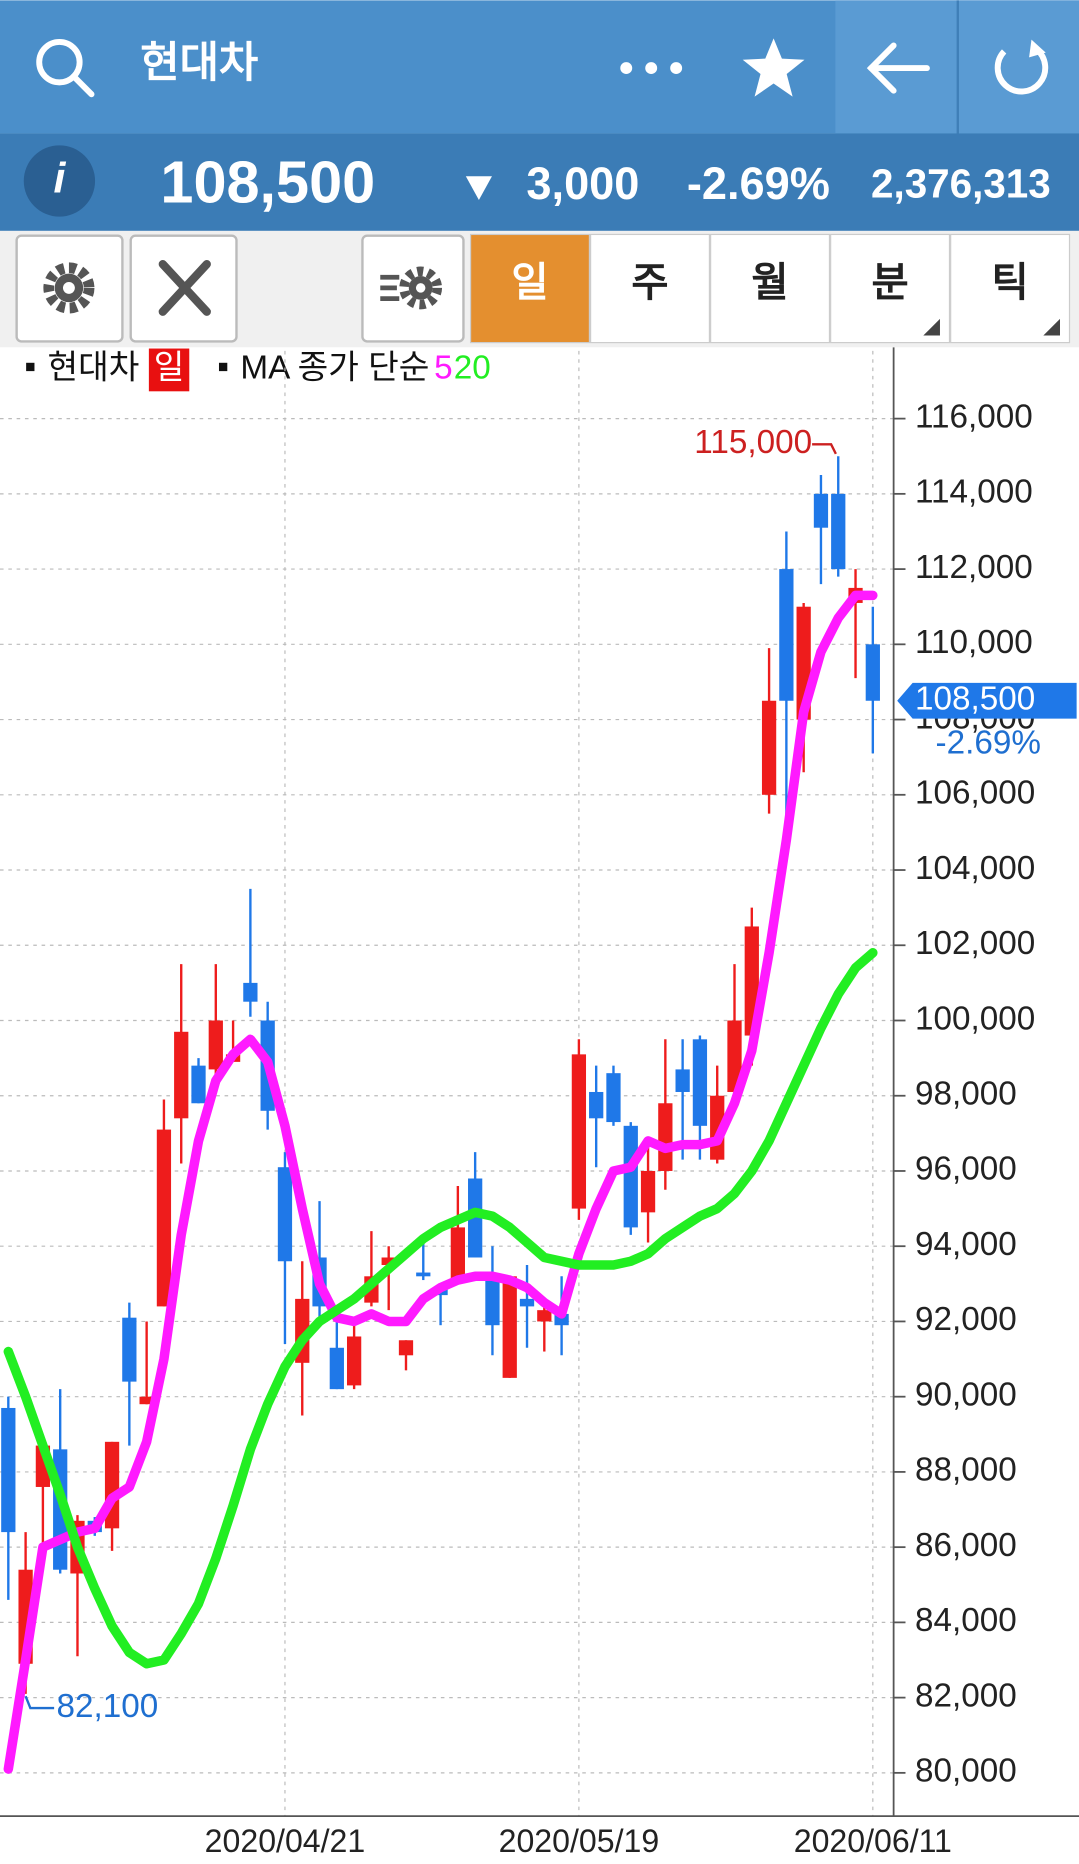 The width and height of the screenshot is (1079, 1864). What do you see at coordinates (975, 868) in the screenshot?
I see `y-tick-label: 104,000` at bounding box center [975, 868].